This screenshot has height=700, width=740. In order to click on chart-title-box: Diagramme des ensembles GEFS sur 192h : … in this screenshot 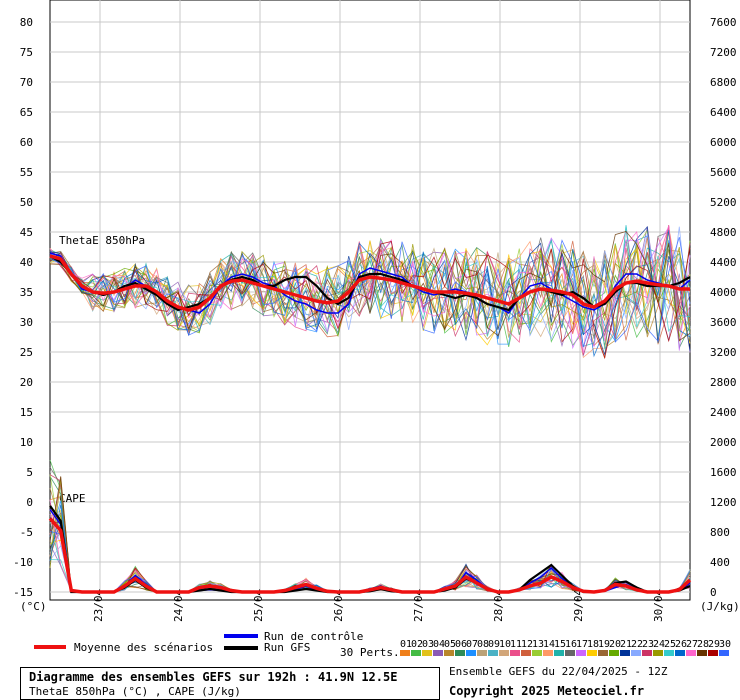, I will do `click(230, 683)`.